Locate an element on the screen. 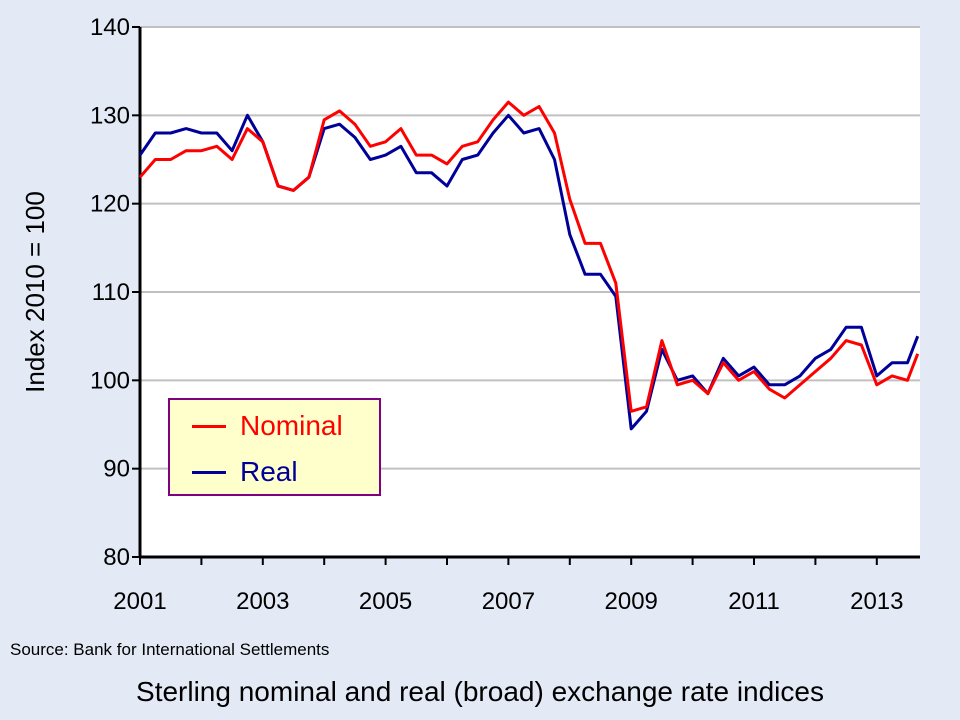 The height and width of the screenshot is (720, 960). legend-item-real: Real is located at coordinates (245, 472).